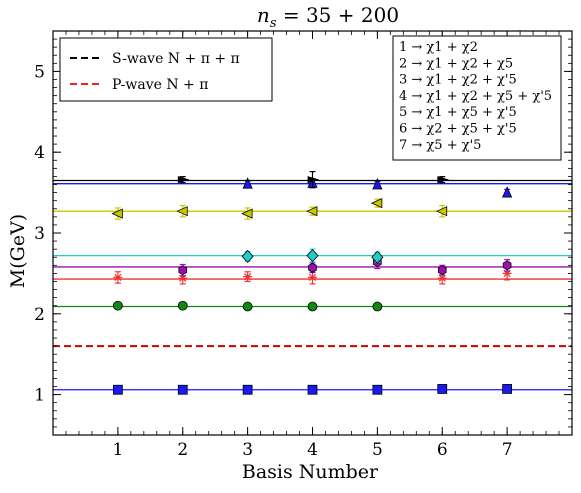  What do you see at coordinates (310, 472) in the screenshot?
I see `x-axis-label: Basis Number` at bounding box center [310, 472].